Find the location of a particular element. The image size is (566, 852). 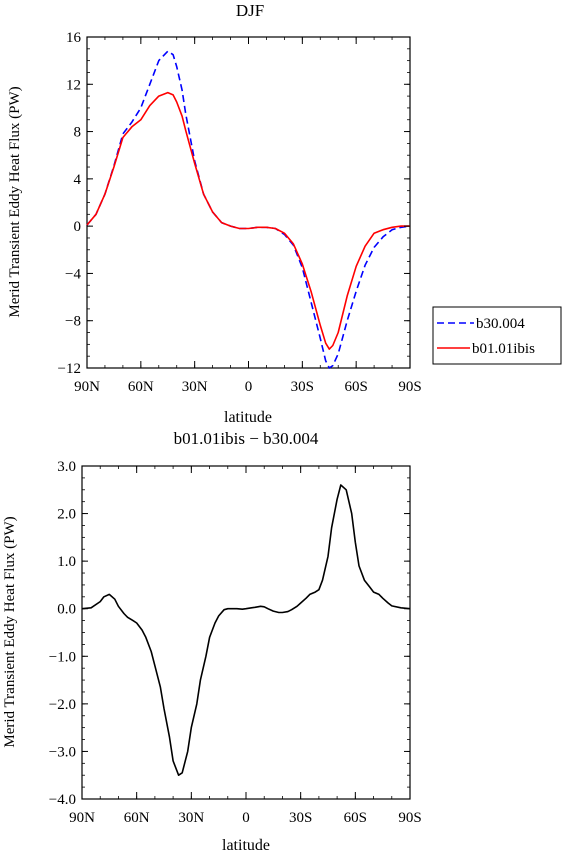

y-tick-label: 8 is located at coordinates (78, 133).